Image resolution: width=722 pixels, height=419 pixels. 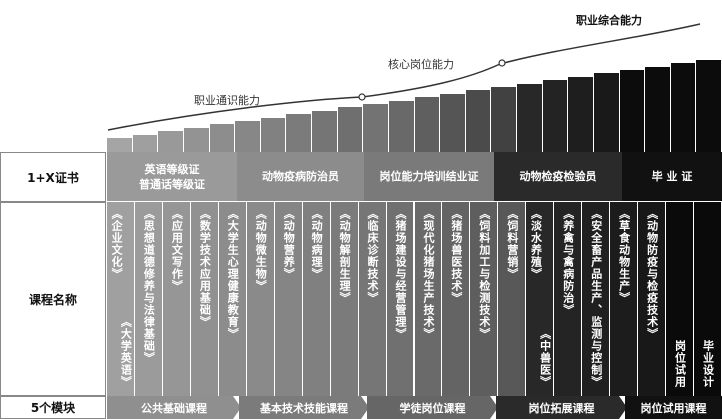 What do you see at coordinates (673, 407) in the screenshot?
I see `module-trial: 岗位试用课程` at bounding box center [673, 407].